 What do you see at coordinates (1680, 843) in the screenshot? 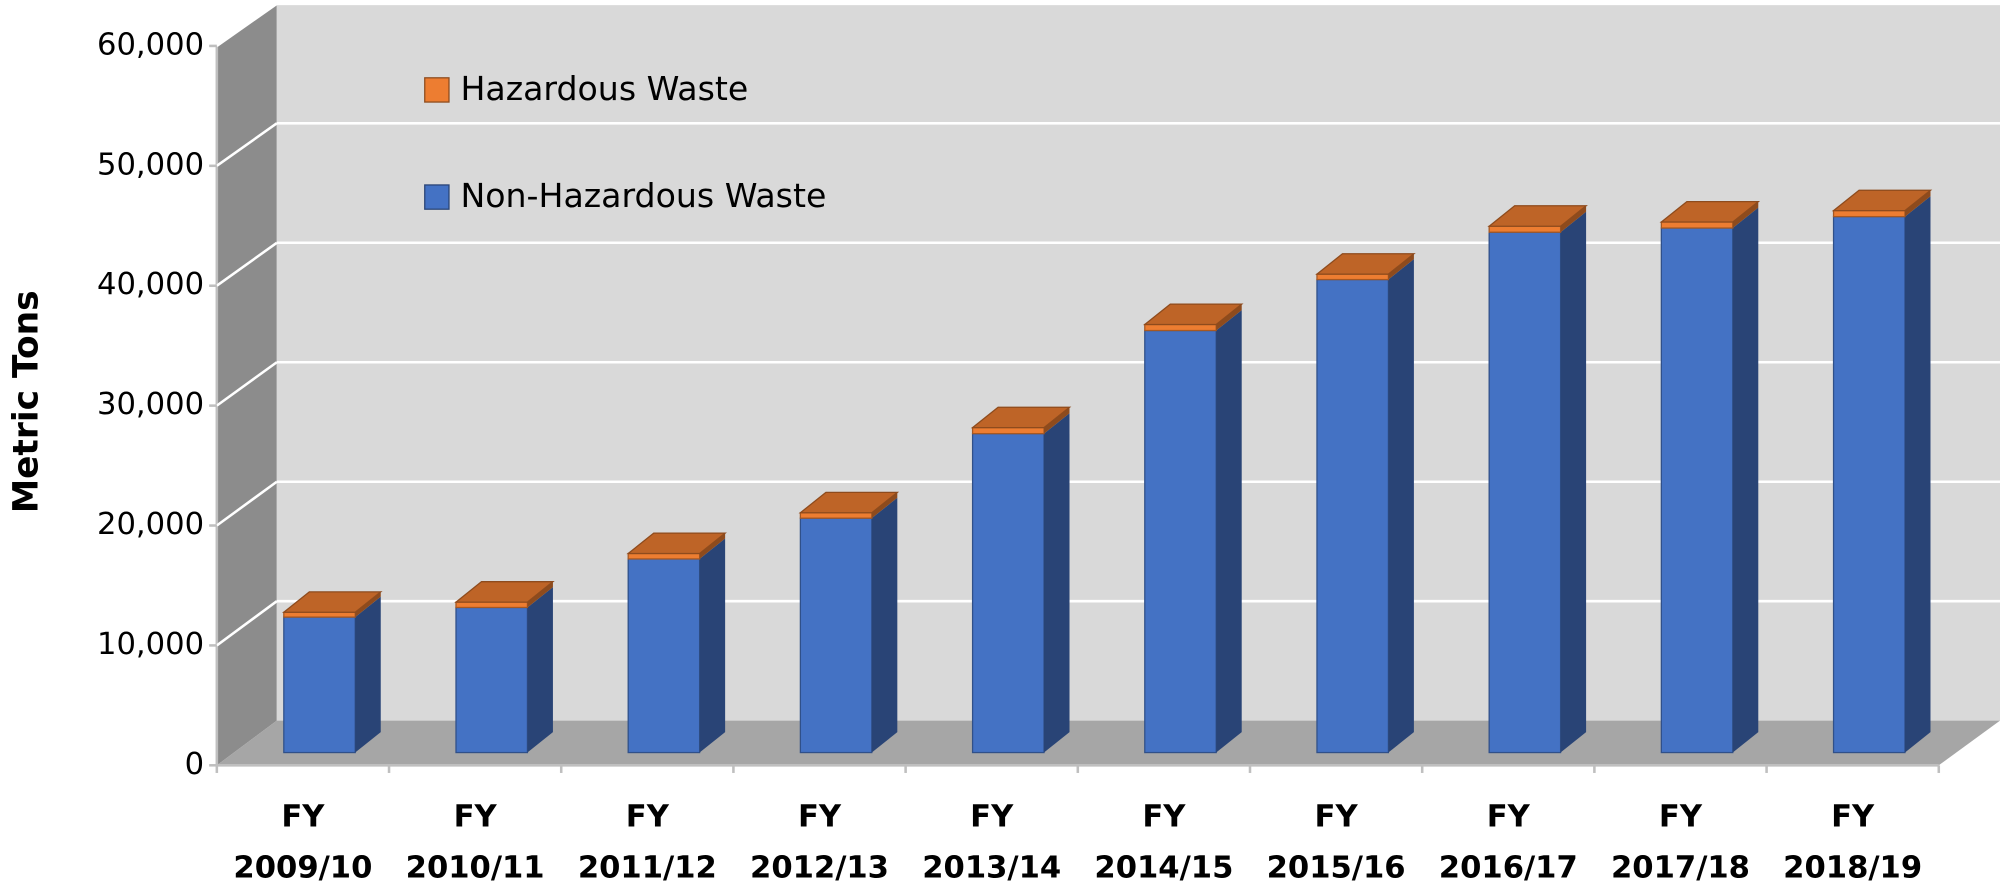
I see `x-tick-label: FY 2017/18` at bounding box center [1680, 843].